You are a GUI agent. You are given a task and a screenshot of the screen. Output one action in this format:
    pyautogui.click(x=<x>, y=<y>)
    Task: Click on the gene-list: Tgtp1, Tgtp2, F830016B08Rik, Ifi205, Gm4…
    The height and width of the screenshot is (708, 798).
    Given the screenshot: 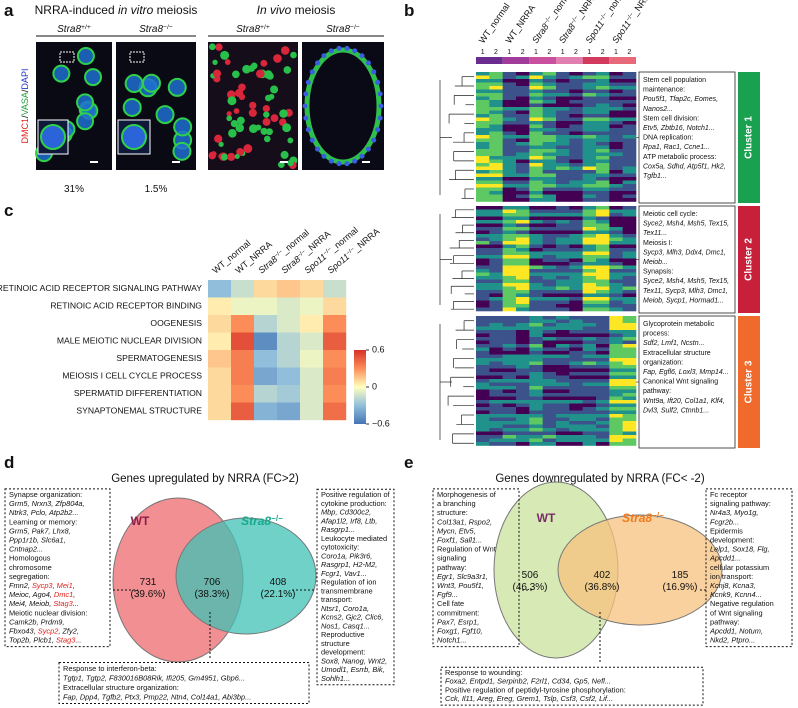 What is the action you would take?
    pyautogui.click(x=154, y=678)
    